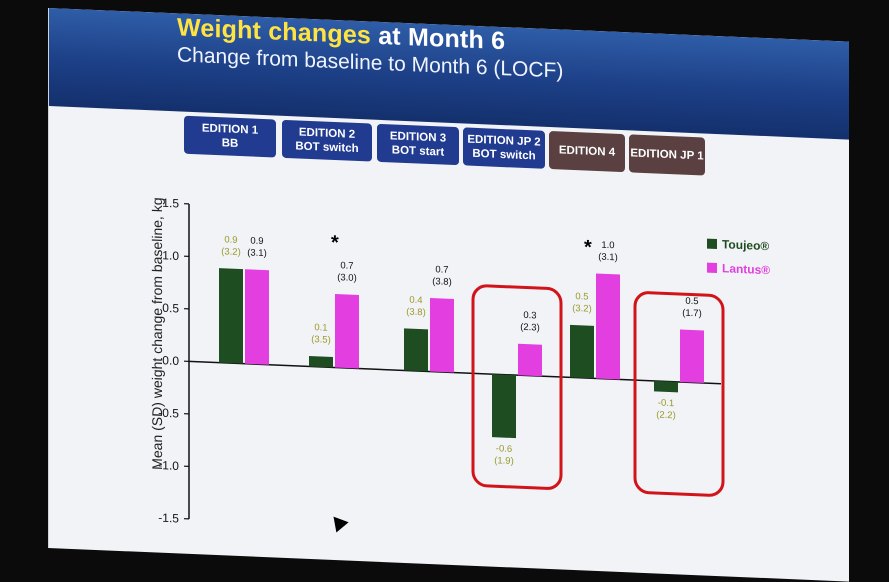  Describe the element at coordinates (170, 255) in the screenshot. I see `y-tick-label: 1.0` at that location.